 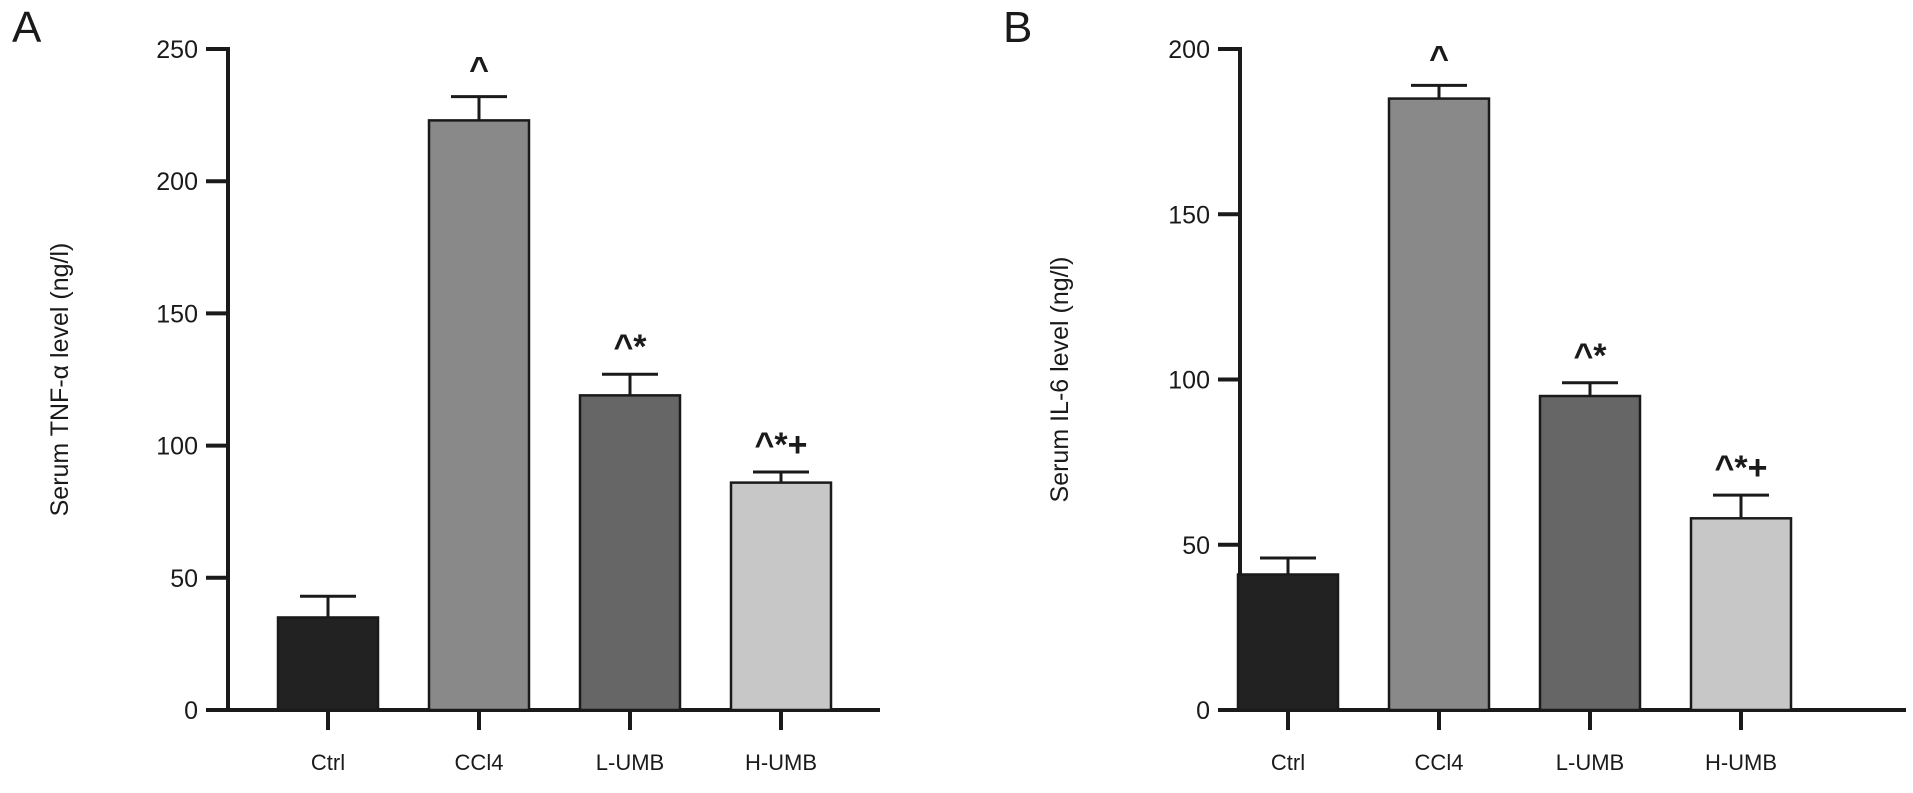 What do you see at coordinates (177, 50) in the screenshot?
I see `y-tick-label: 250` at bounding box center [177, 50].